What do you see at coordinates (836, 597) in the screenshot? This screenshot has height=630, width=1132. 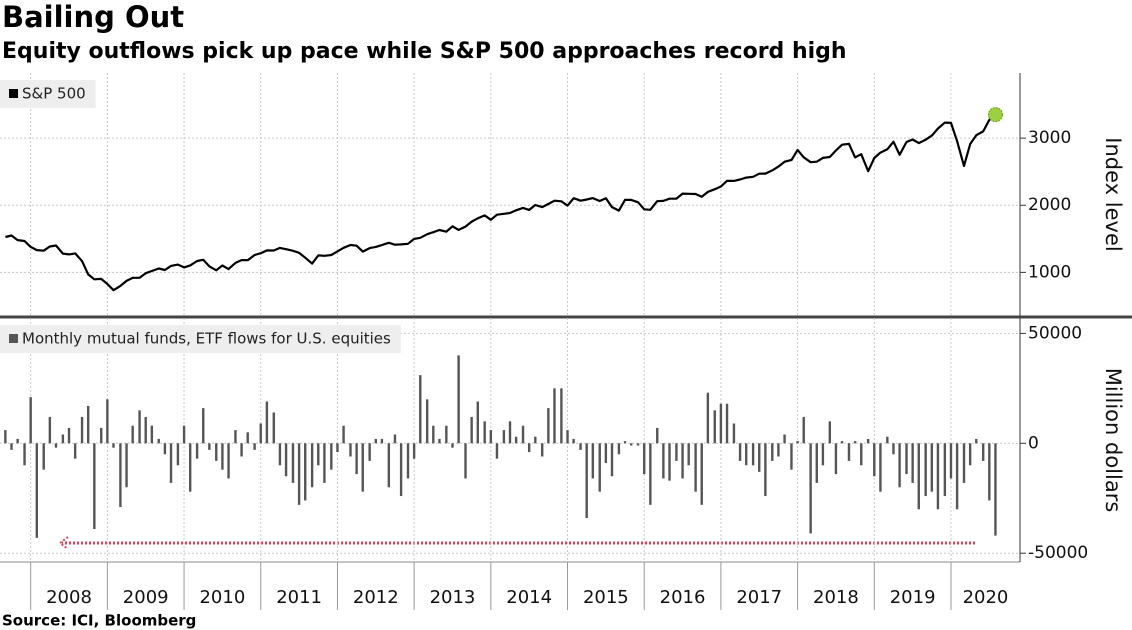 I see `x-tick-label: 2018` at bounding box center [836, 597].